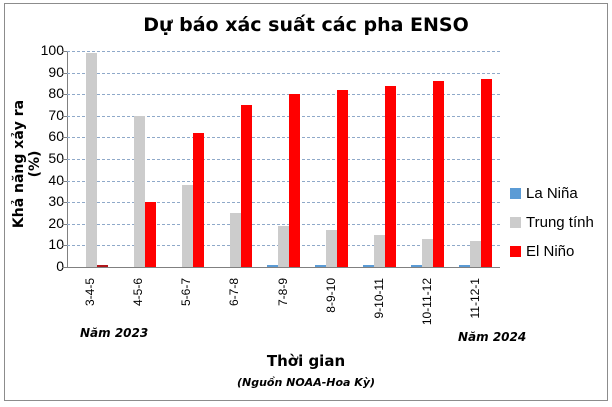  I want to click on y-tick-label: 80, so click(56, 93).